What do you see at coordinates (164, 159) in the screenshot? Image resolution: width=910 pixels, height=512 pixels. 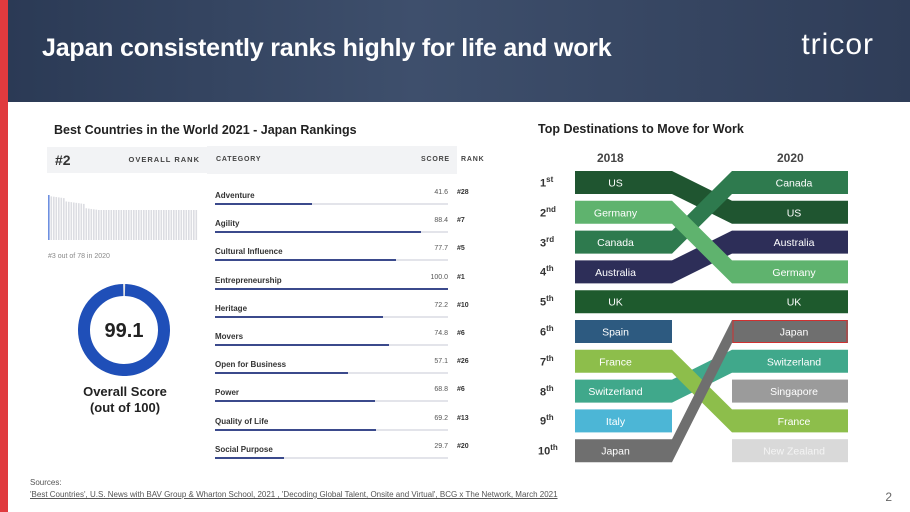 I see `overall-rank-label: OVERALL RANK` at bounding box center [164, 159].